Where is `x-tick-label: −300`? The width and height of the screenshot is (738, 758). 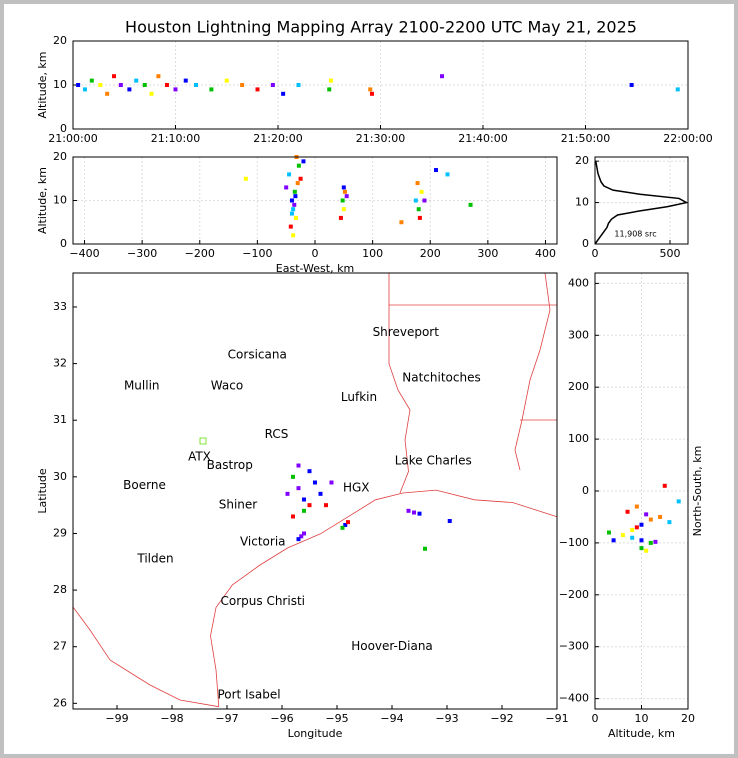
x-tick-label: −300 is located at coordinates (142, 253).